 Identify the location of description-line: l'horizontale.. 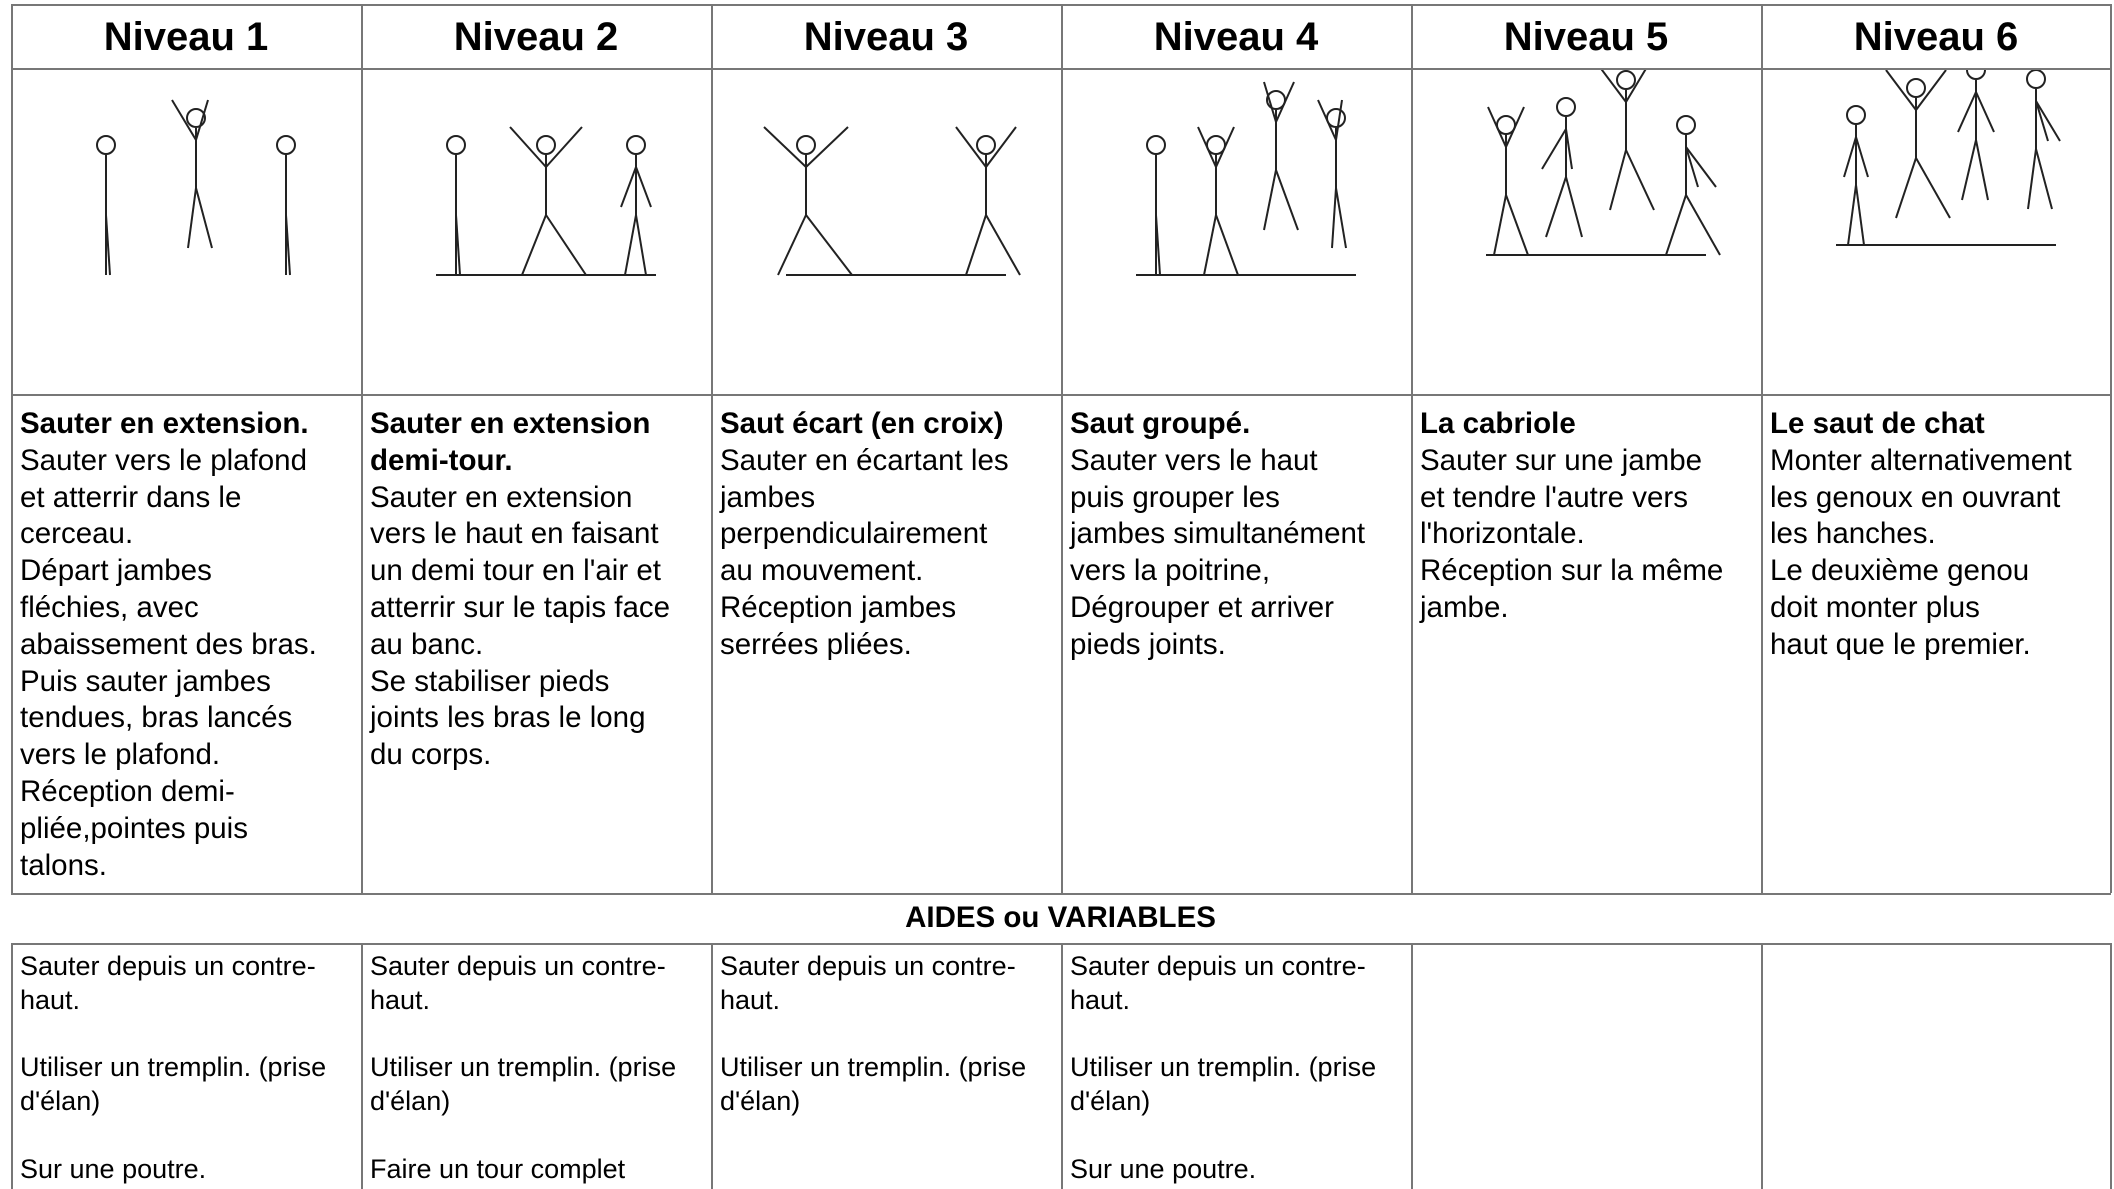
(1502, 534).